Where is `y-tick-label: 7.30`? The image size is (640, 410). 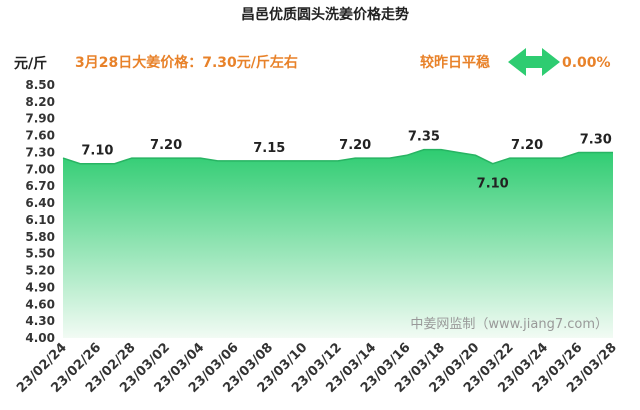 y-tick-label: 7.30 is located at coordinates (40, 153).